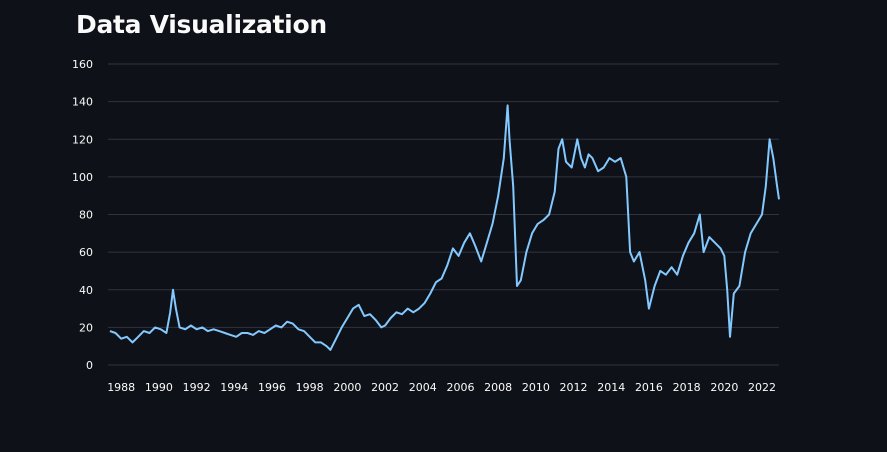  Describe the element at coordinates (82, 64) in the screenshot. I see `y-tick-label: 160` at that location.